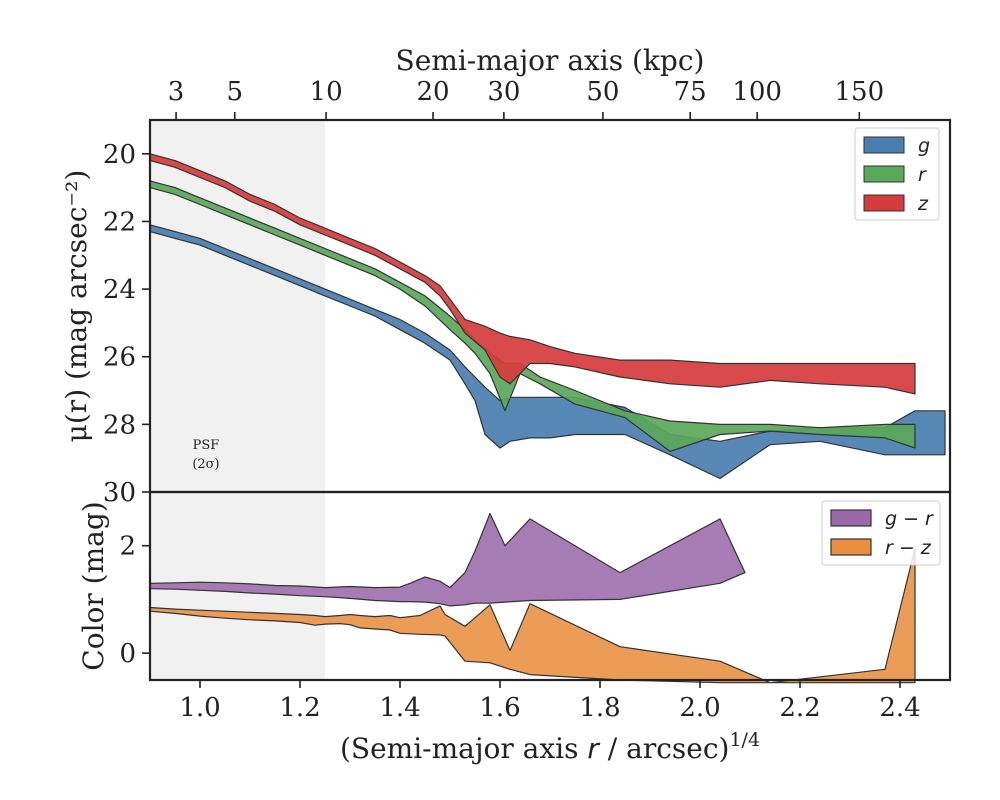 Image resolution: width=1000 pixels, height=800 pixels. Describe the element at coordinates (176, 92) in the screenshot. I see `top-x-tick-label: 3` at that location.